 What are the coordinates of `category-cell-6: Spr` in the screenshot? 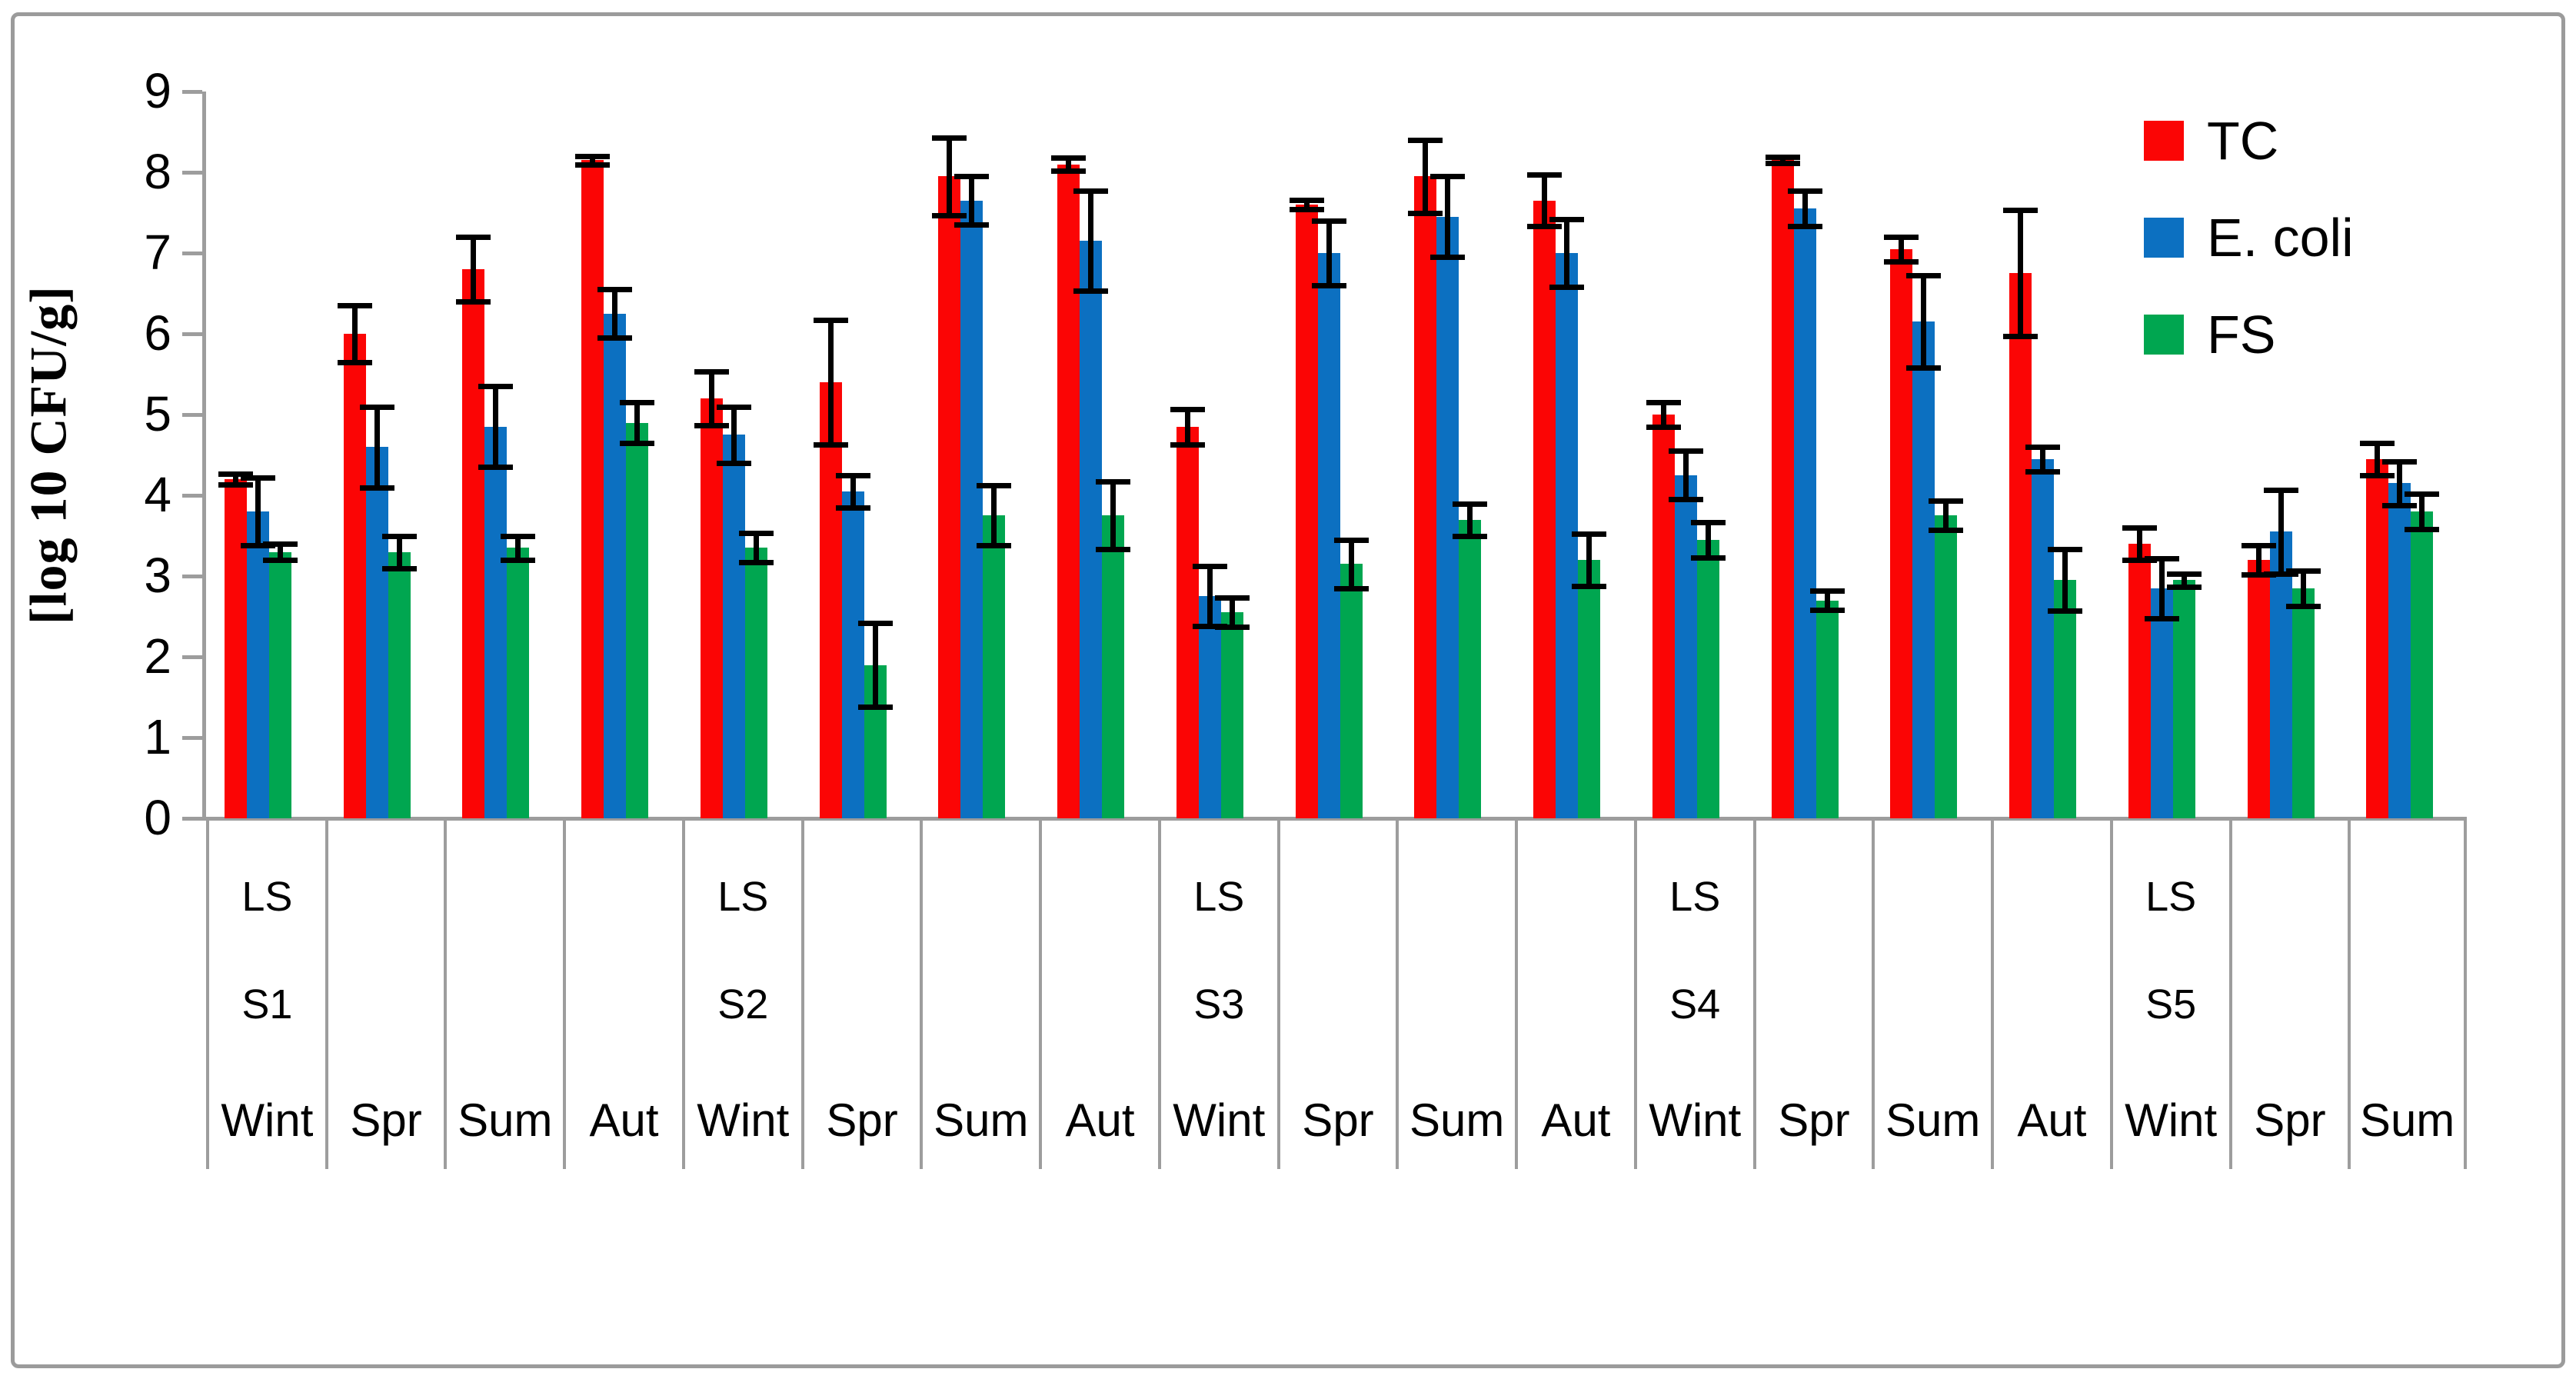 It's located at (860, 993).